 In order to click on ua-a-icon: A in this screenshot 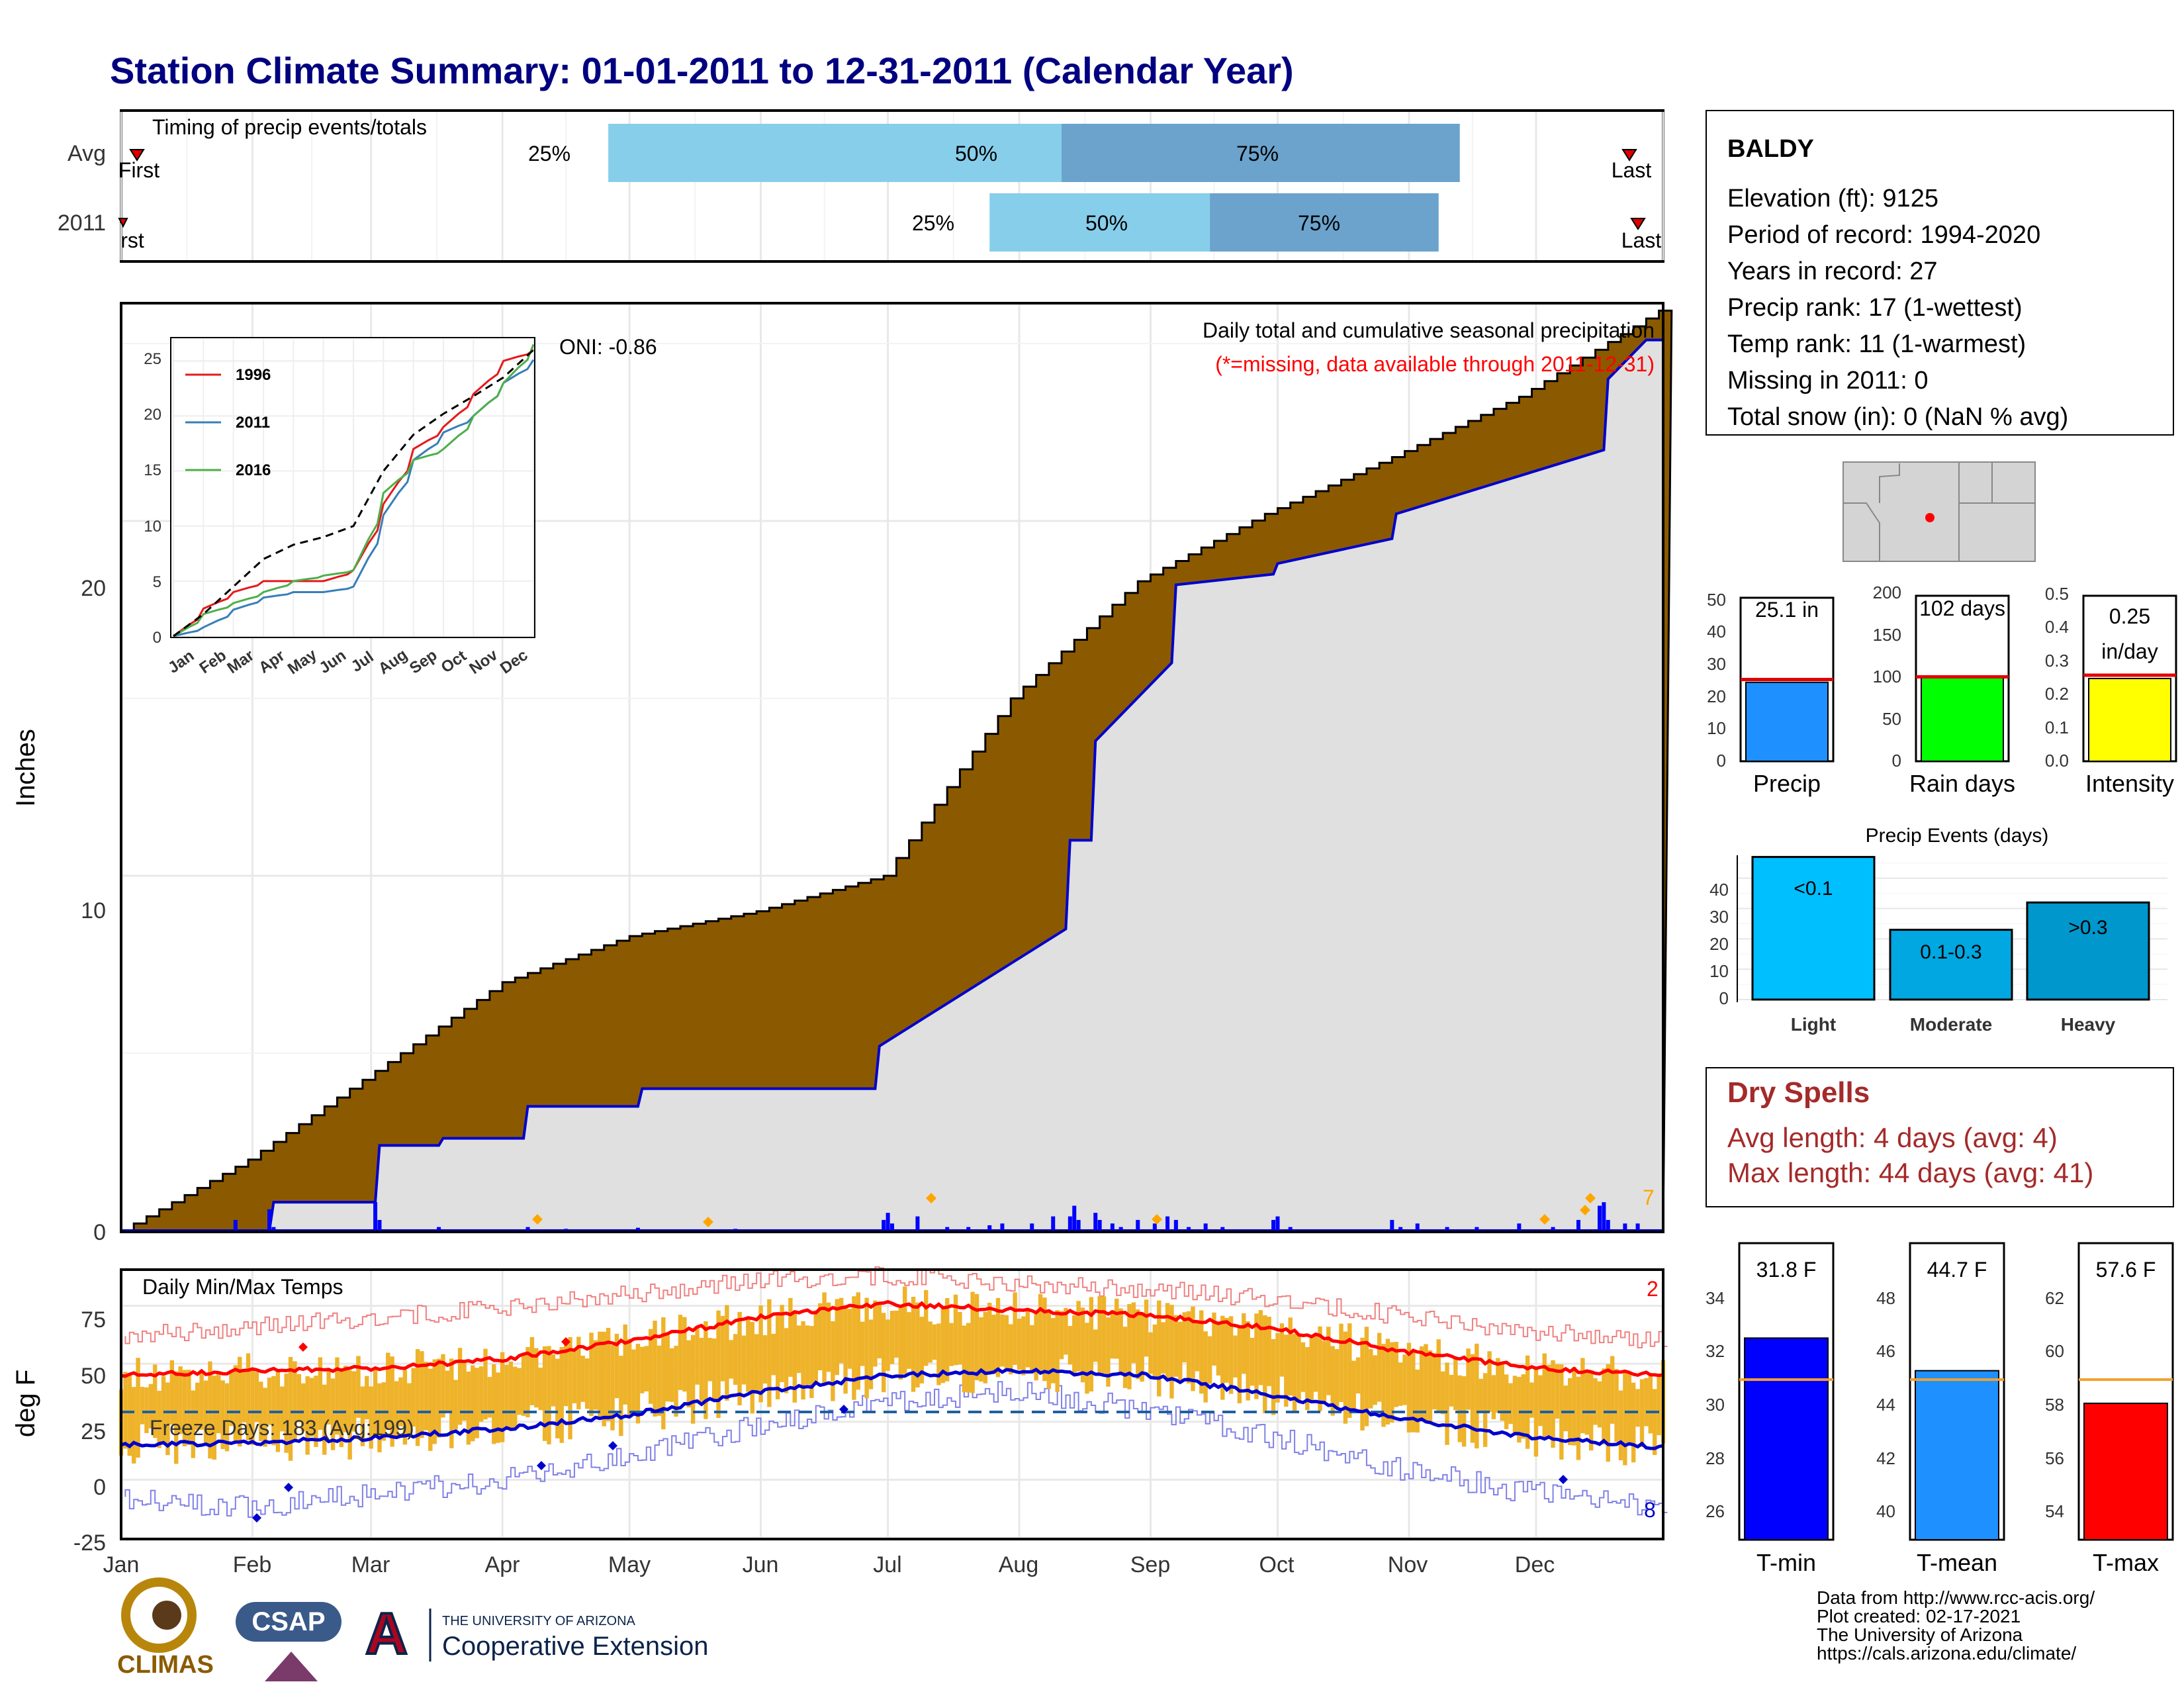, I will do `click(387, 1633)`.